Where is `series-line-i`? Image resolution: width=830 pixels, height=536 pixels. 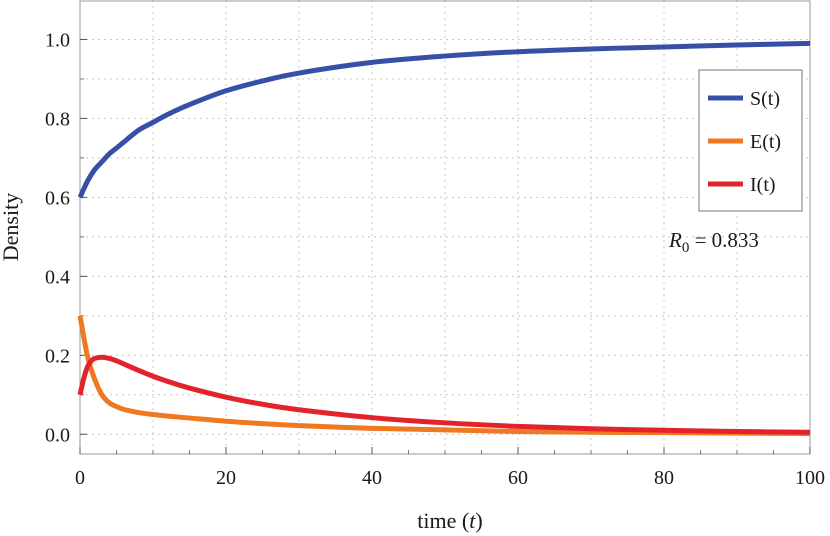 series-line-i is located at coordinates (444, 394).